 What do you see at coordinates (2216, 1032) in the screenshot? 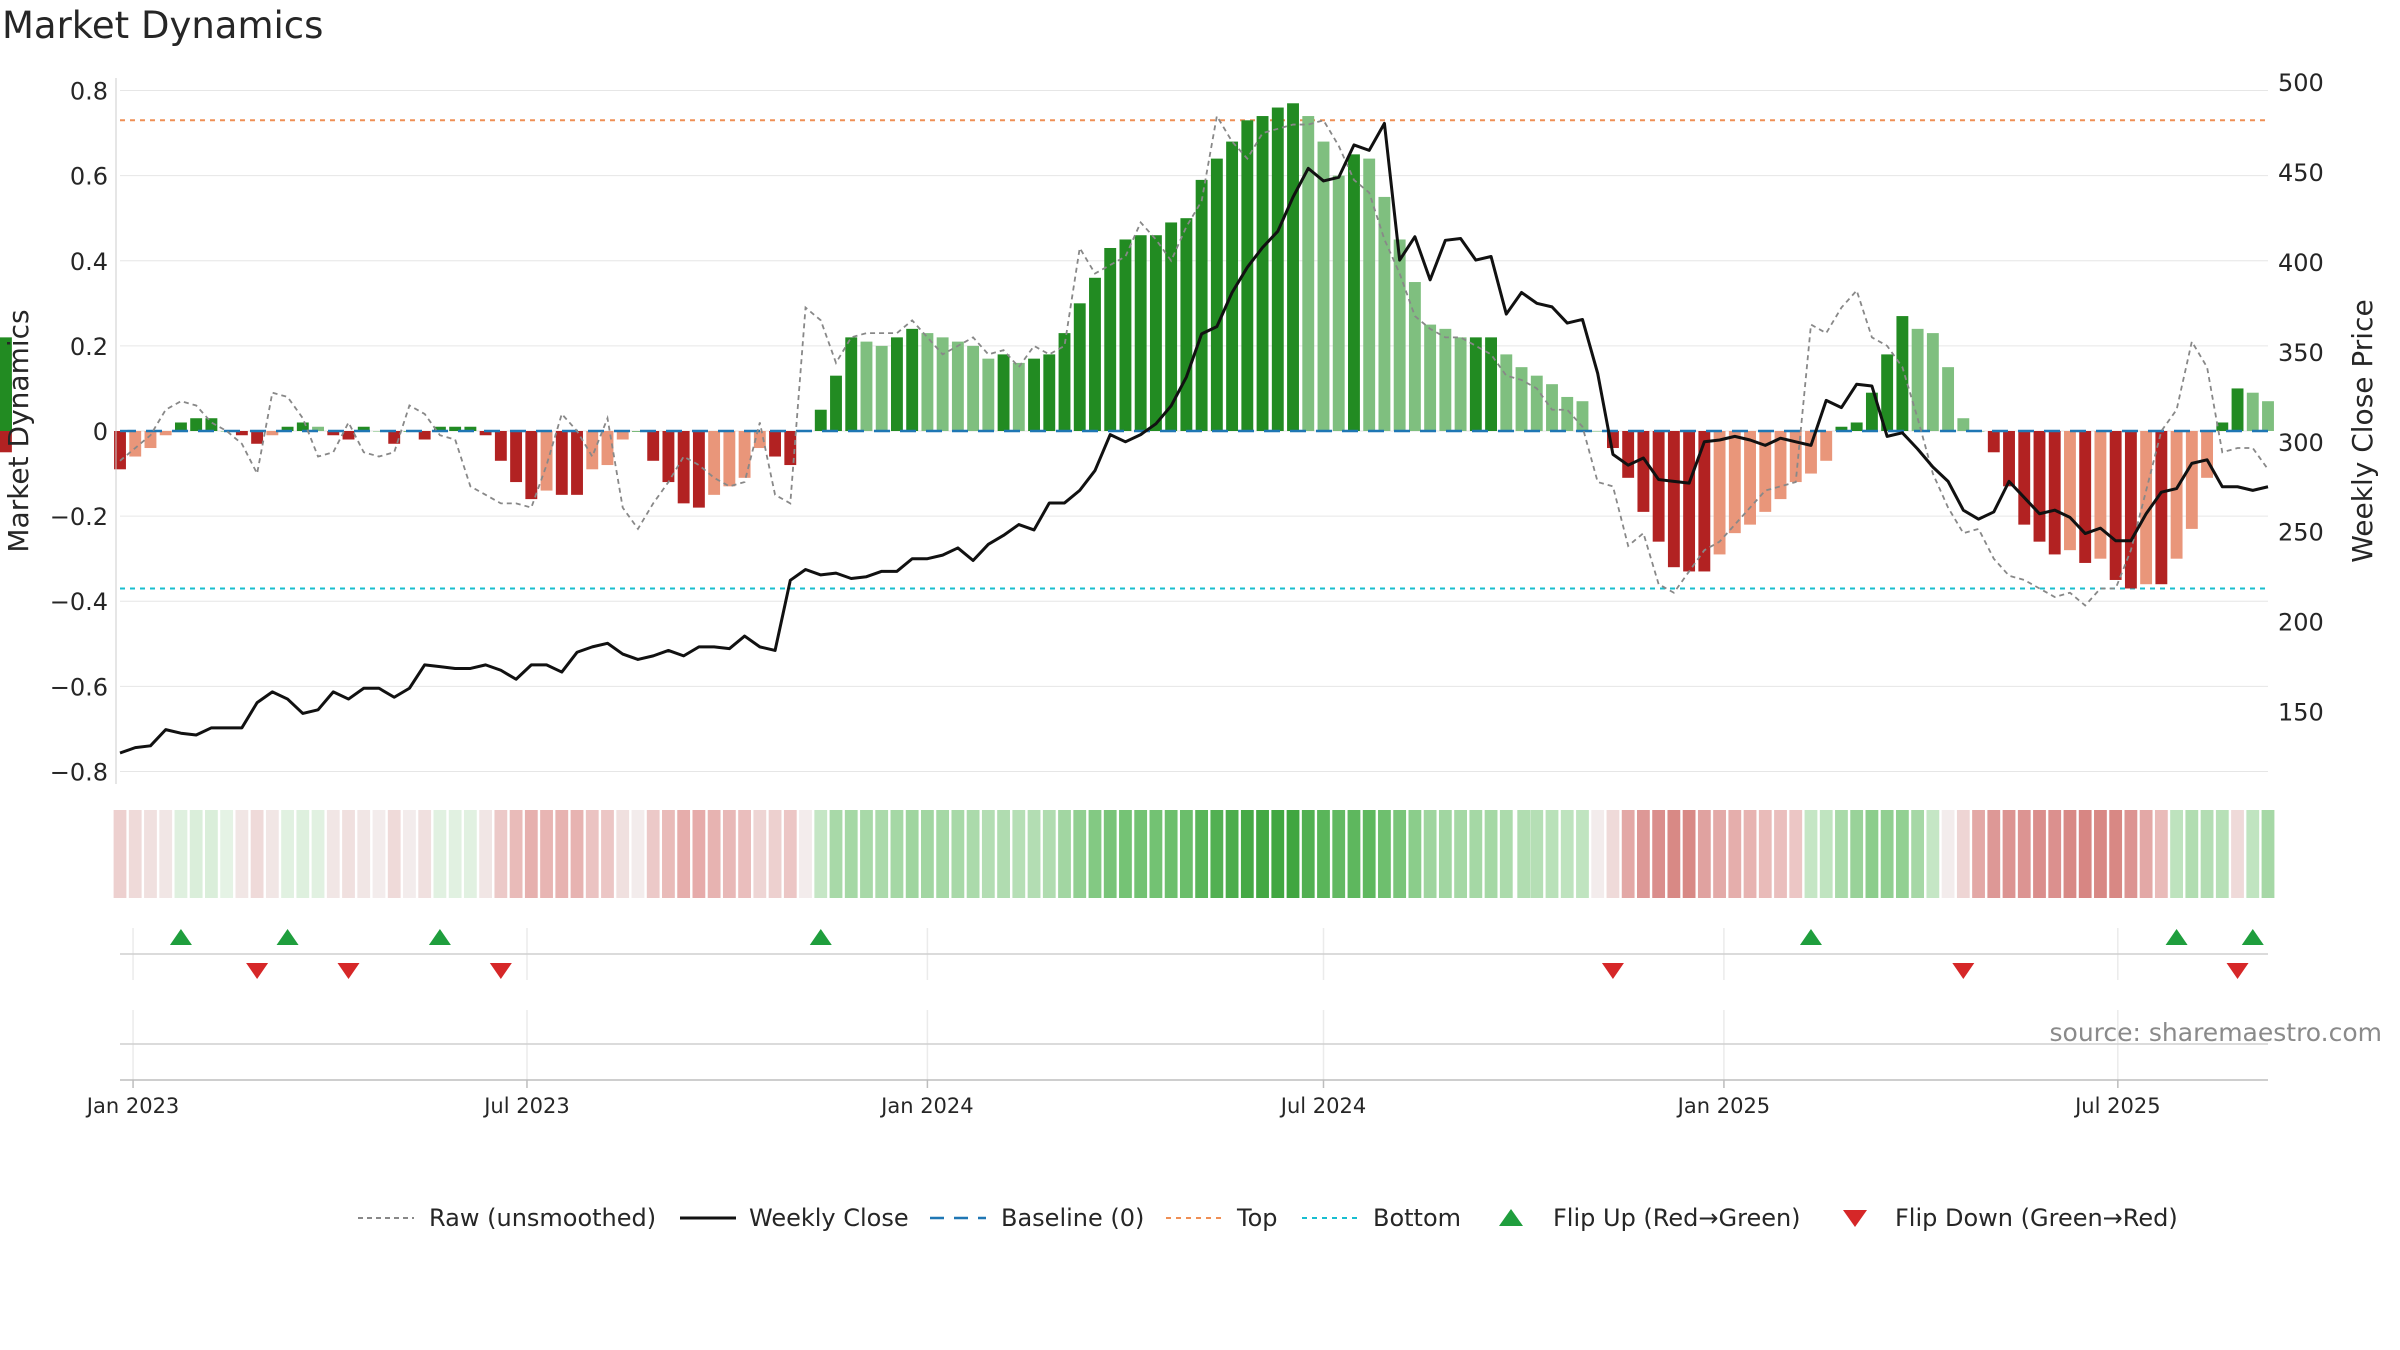
I see `source-credit: source: sharemaestro.com` at bounding box center [2216, 1032].